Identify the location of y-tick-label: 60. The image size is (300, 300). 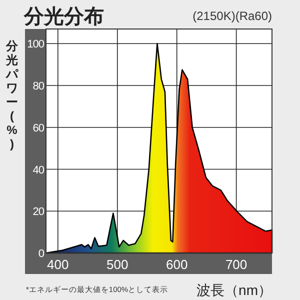
(38, 128).